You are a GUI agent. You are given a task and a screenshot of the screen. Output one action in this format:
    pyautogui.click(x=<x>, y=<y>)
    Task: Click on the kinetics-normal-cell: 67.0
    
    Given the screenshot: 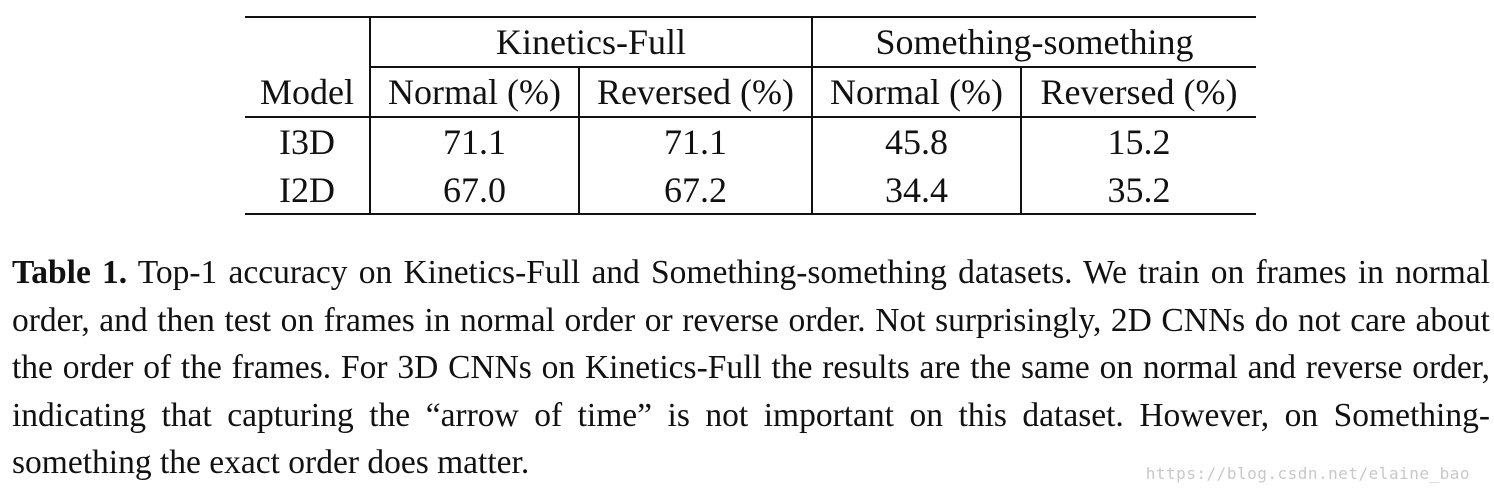 What is the action you would take?
    pyautogui.click(x=474, y=190)
    